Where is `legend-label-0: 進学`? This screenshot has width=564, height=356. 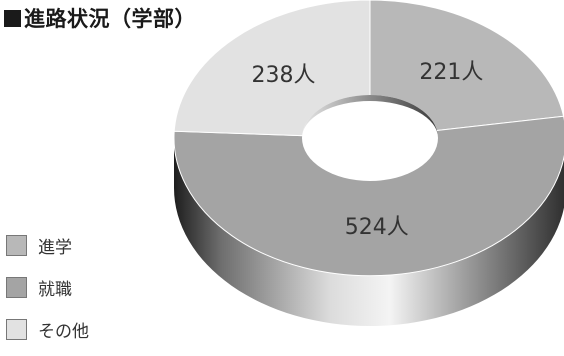 legend-label-0: 進学 is located at coordinates (55, 247).